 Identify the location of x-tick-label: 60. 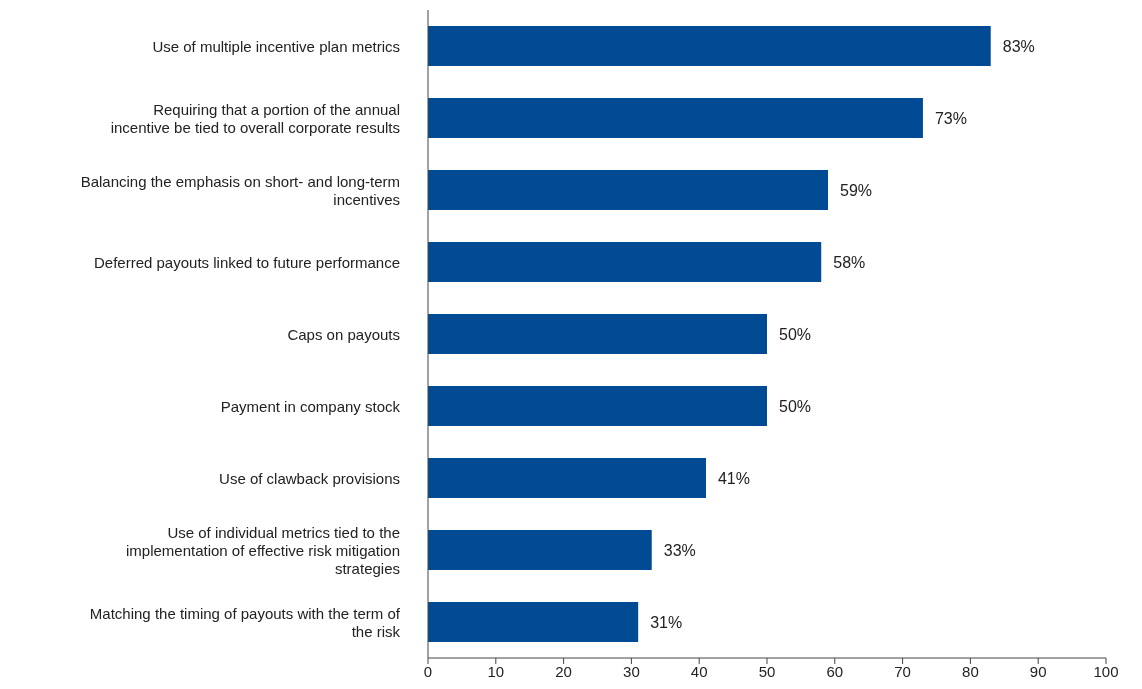
(835, 671).